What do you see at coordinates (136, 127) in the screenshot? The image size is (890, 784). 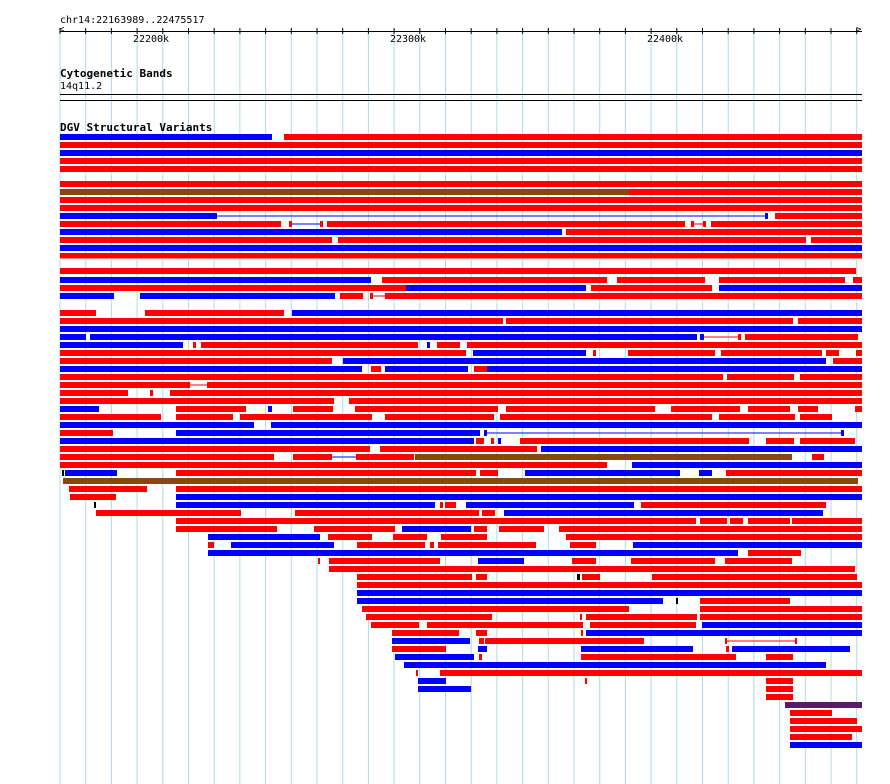 I see `dgv-track-title: DGV Structural Variants` at bounding box center [136, 127].